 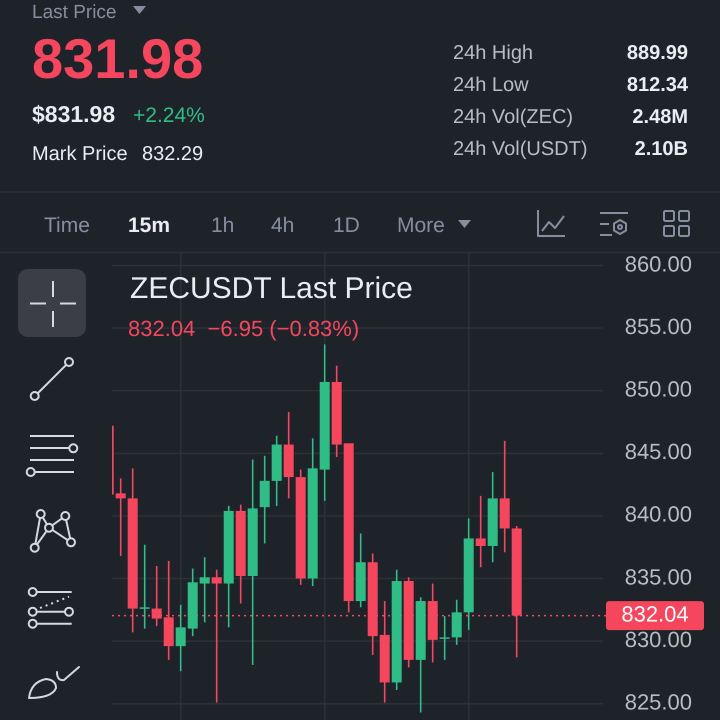 I want to click on text: 812.34, so click(x=657, y=85).